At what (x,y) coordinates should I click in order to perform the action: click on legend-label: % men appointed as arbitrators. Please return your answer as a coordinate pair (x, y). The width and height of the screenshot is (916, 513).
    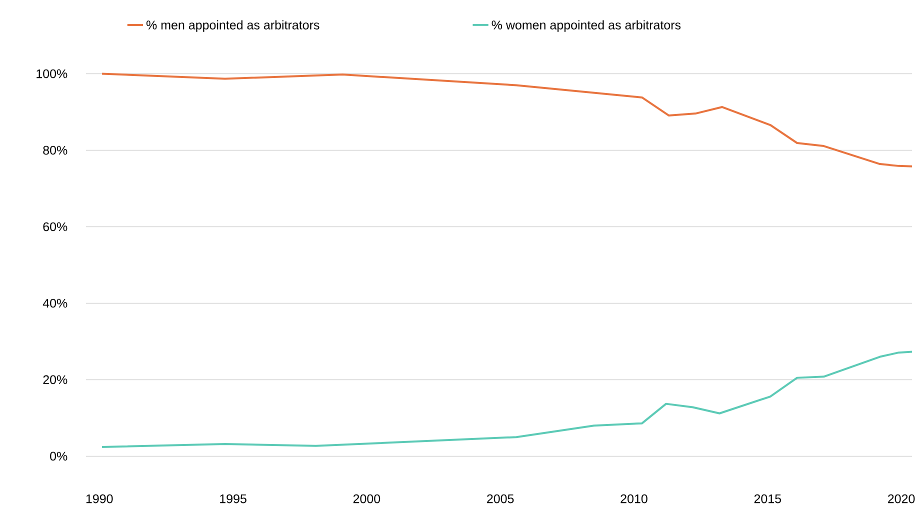
    Looking at the image, I should click on (233, 26).